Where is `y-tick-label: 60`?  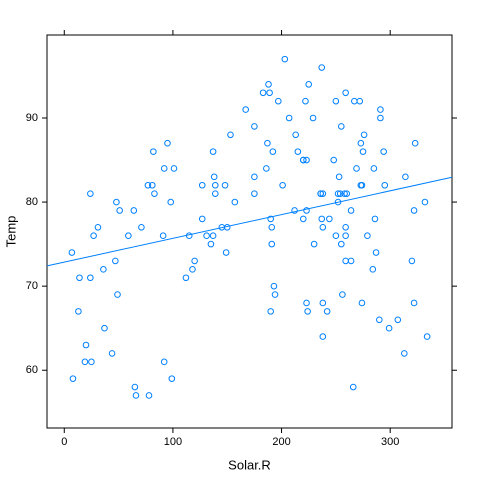
y-tick-label: 60 is located at coordinates (32, 370).